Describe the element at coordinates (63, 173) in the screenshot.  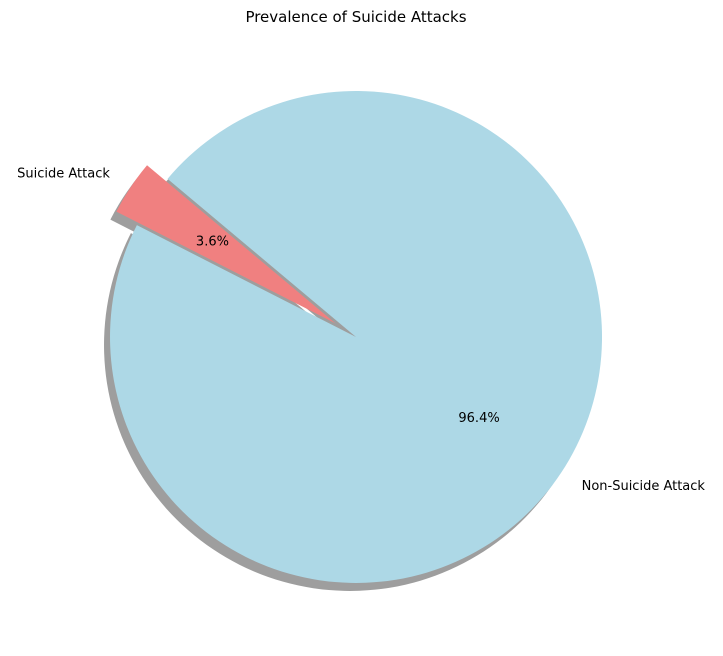
I see `slice-label-suicide-attack: Suicide Attack` at that location.